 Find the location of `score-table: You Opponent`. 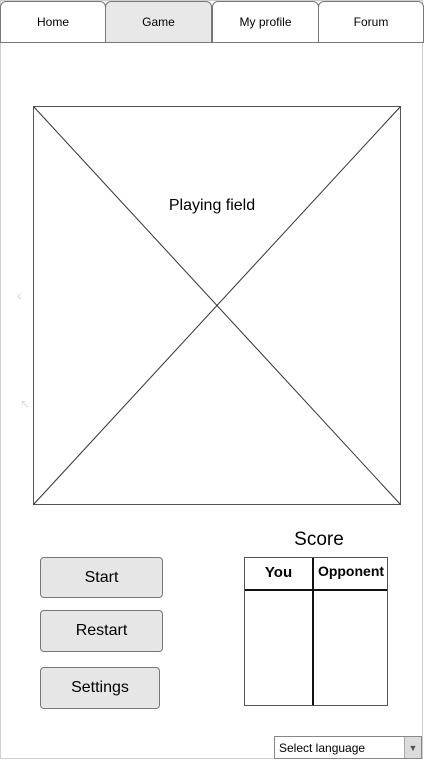

score-table: You Opponent is located at coordinates (316, 631).